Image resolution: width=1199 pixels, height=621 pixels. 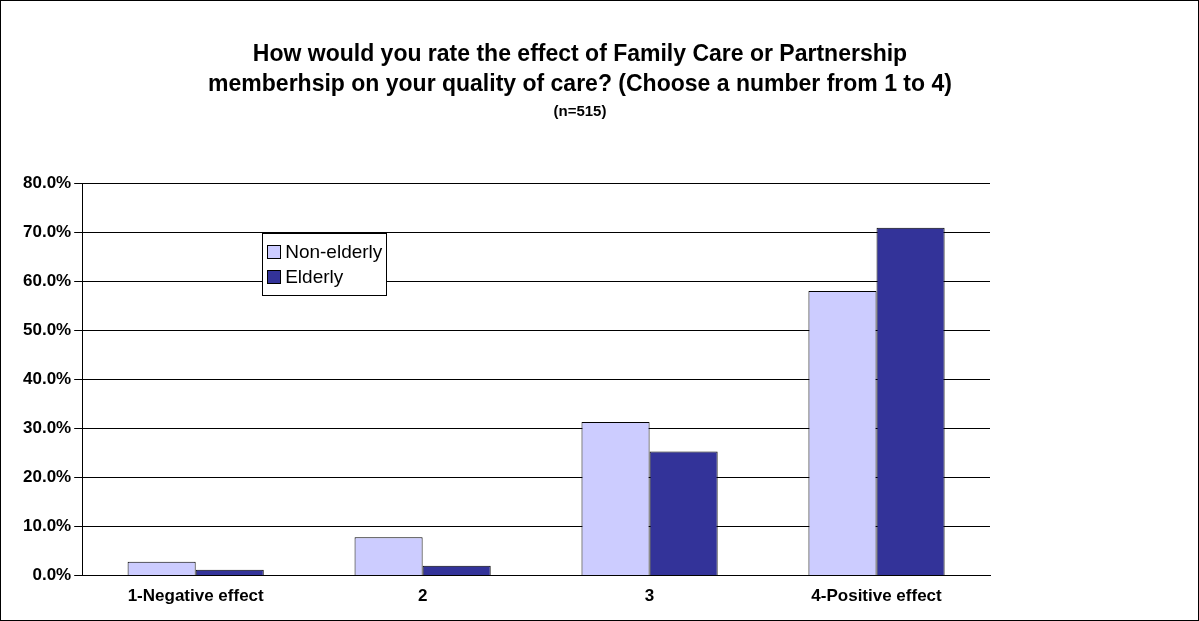 I want to click on chart-subtitle: (n=515), so click(x=580, y=110).